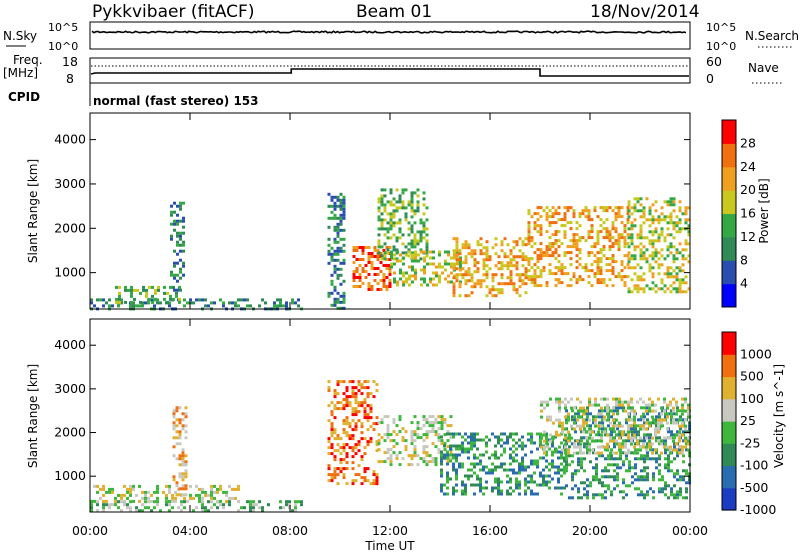 The height and width of the screenshot is (554, 800). I want to click on colorbar-tick-label: 8, so click(744, 259).